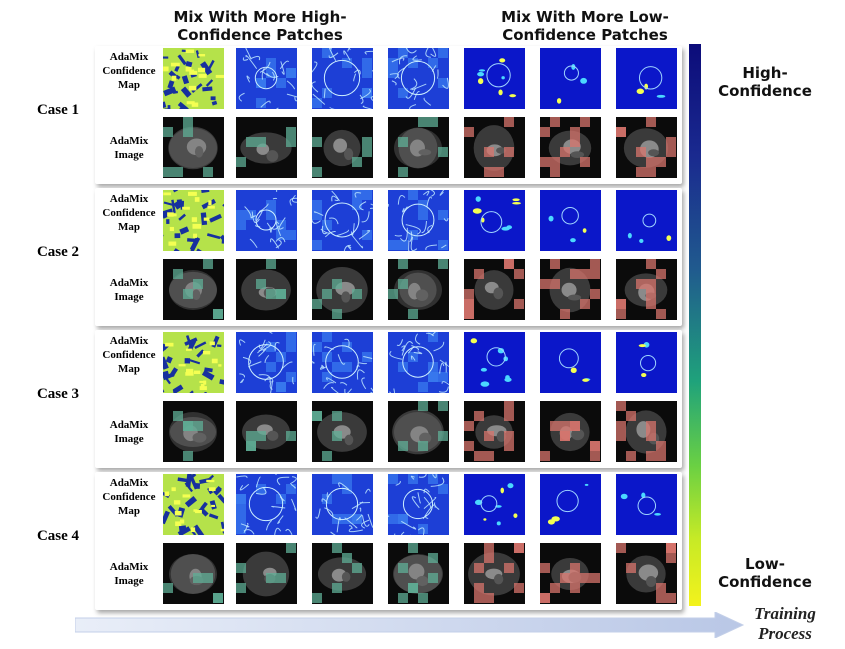 The width and height of the screenshot is (845, 649). What do you see at coordinates (260, 26) in the screenshot?
I see `header-high-confidence: Mix With More High- Confidence Patches` at bounding box center [260, 26].